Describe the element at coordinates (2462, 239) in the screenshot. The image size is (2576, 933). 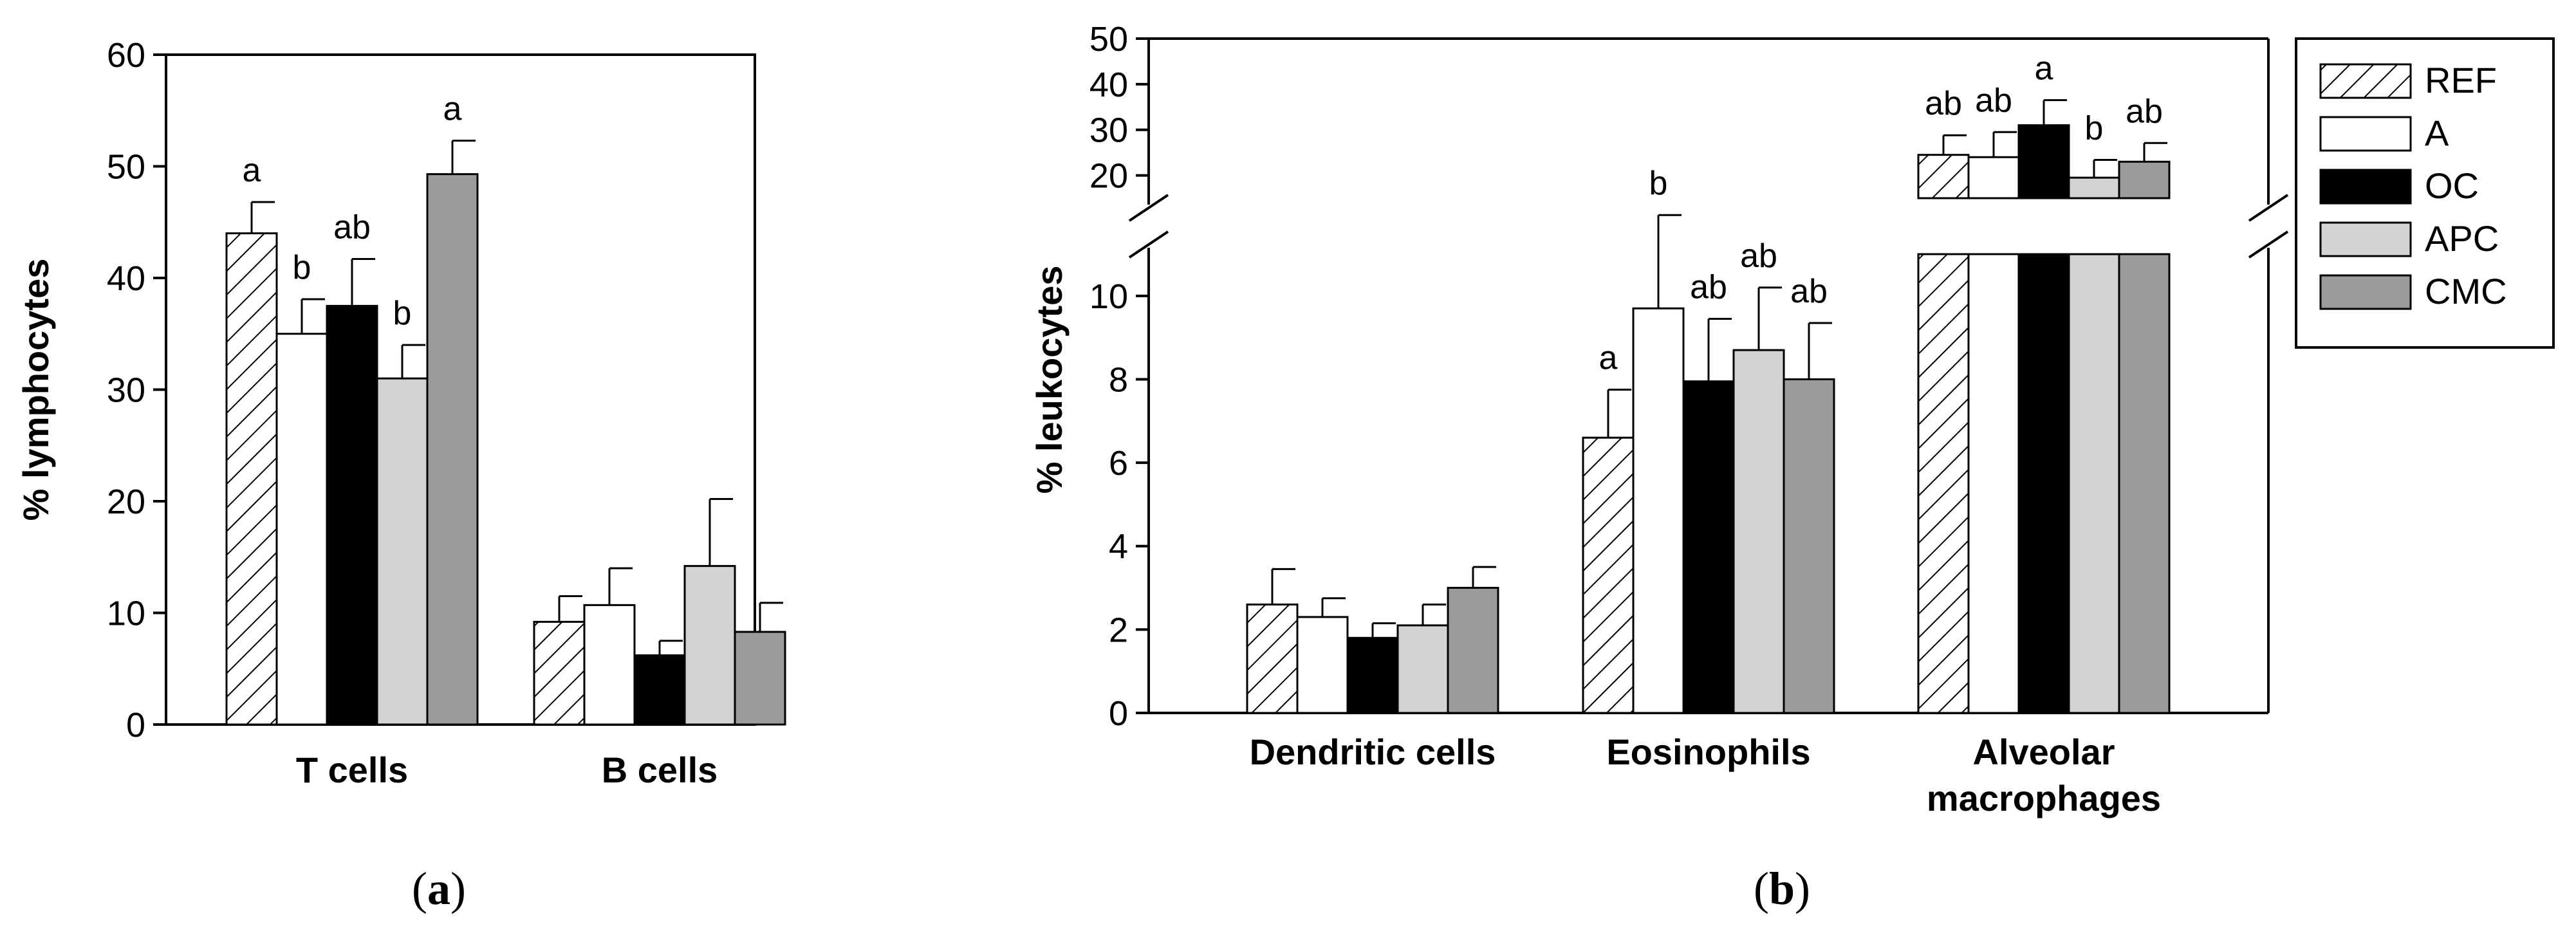
I see `legend-label-apc: APC` at that location.